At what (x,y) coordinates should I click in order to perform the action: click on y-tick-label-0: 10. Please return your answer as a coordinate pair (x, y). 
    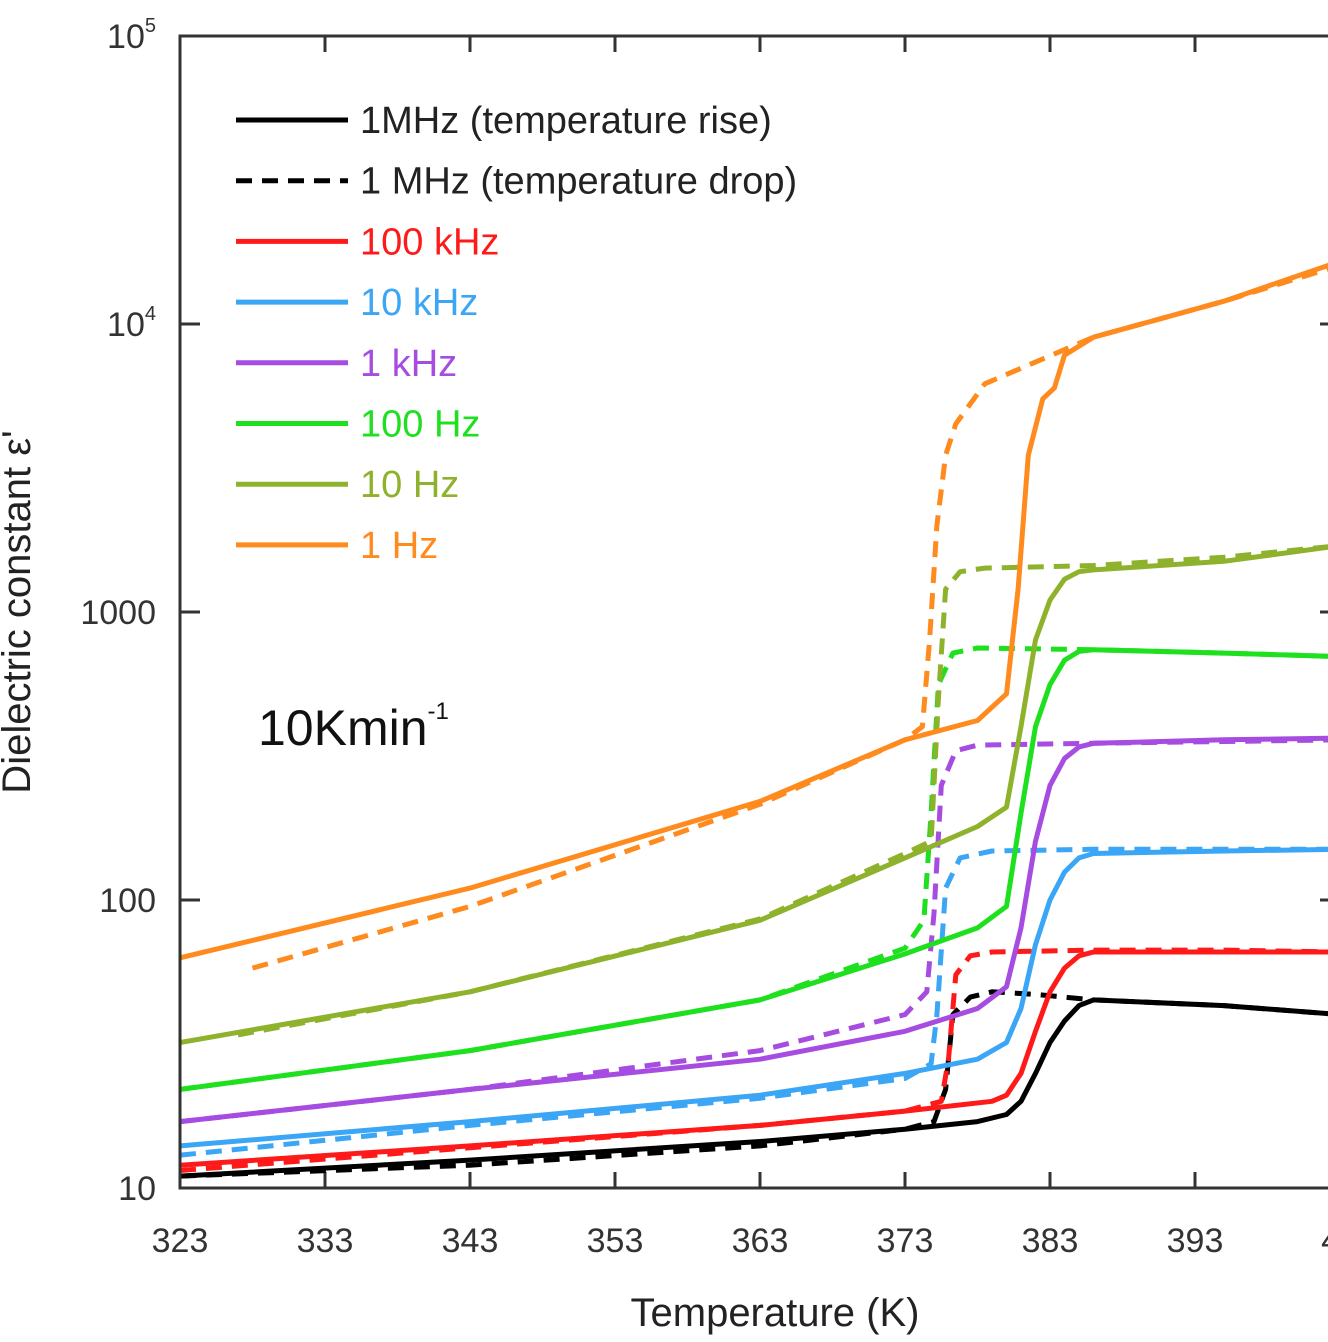
    Looking at the image, I should click on (137, 1189).